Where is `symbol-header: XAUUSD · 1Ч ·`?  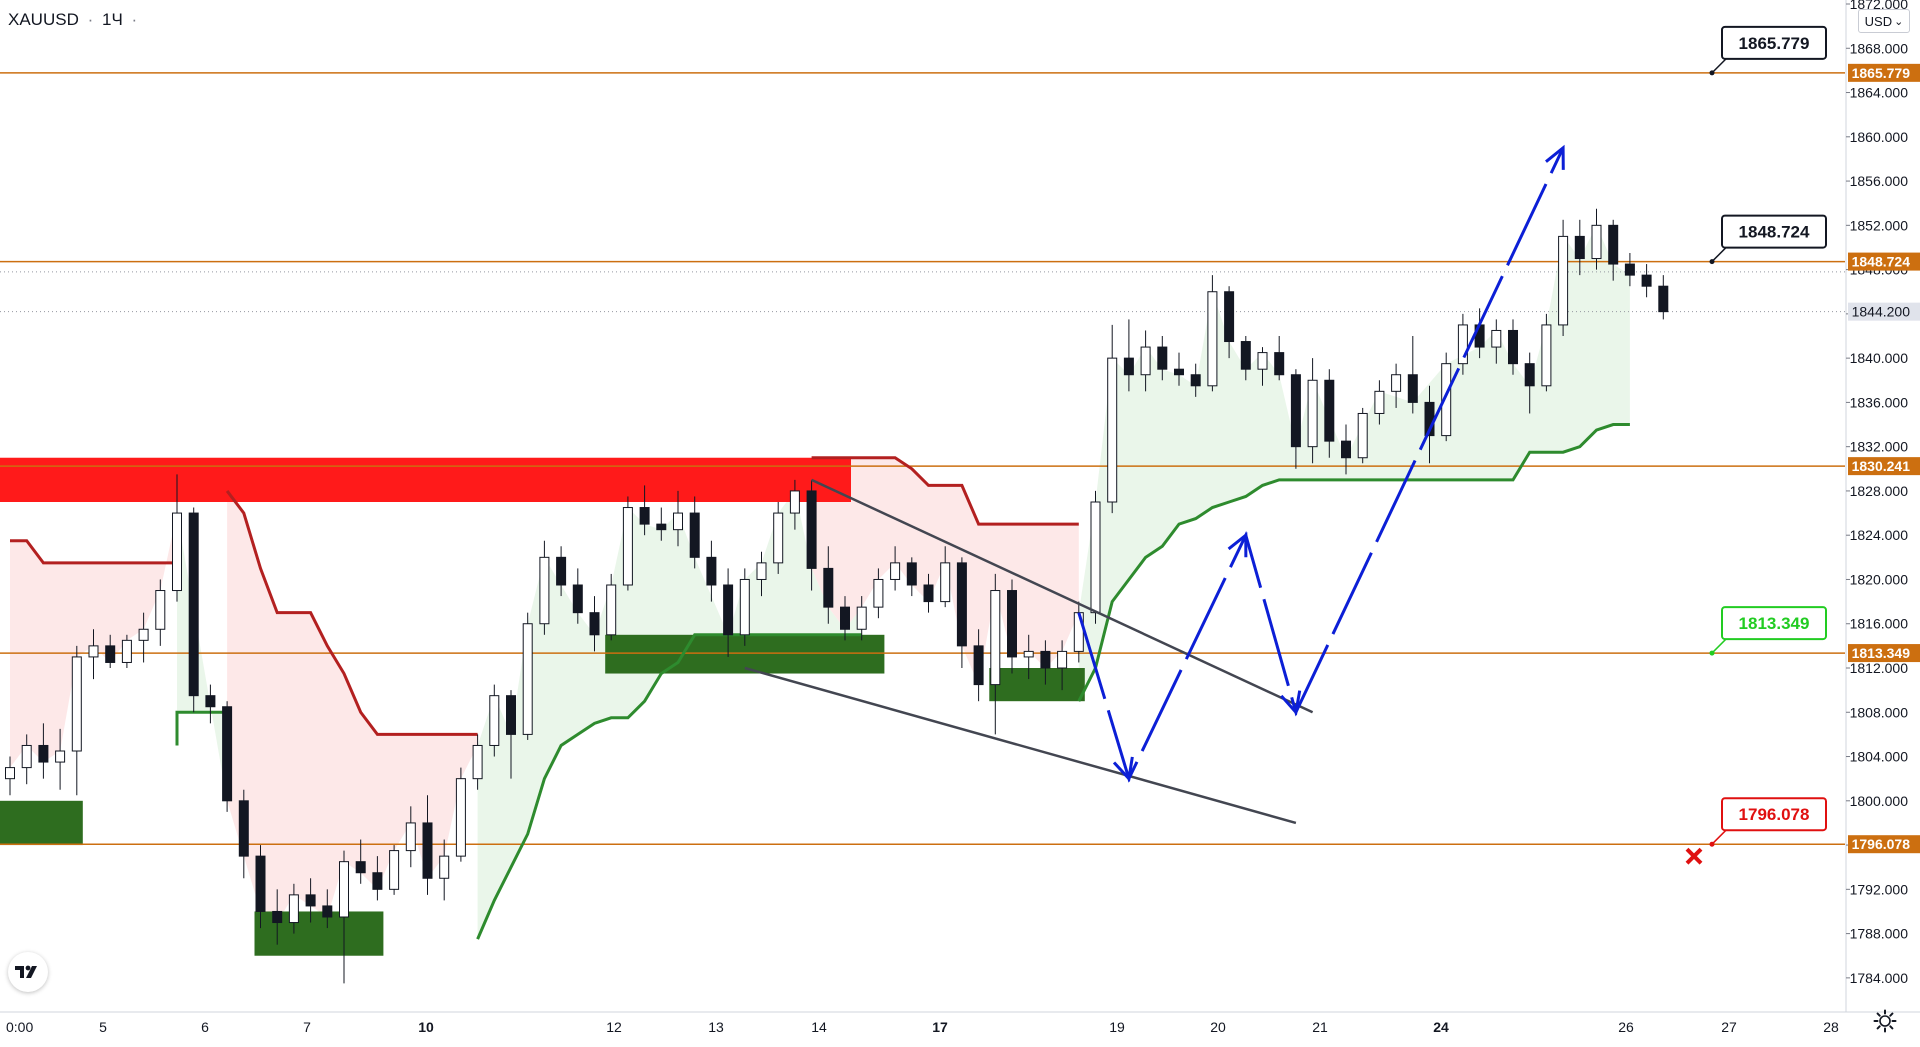
symbol-header: XAUUSD · 1Ч · is located at coordinates (74, 20).